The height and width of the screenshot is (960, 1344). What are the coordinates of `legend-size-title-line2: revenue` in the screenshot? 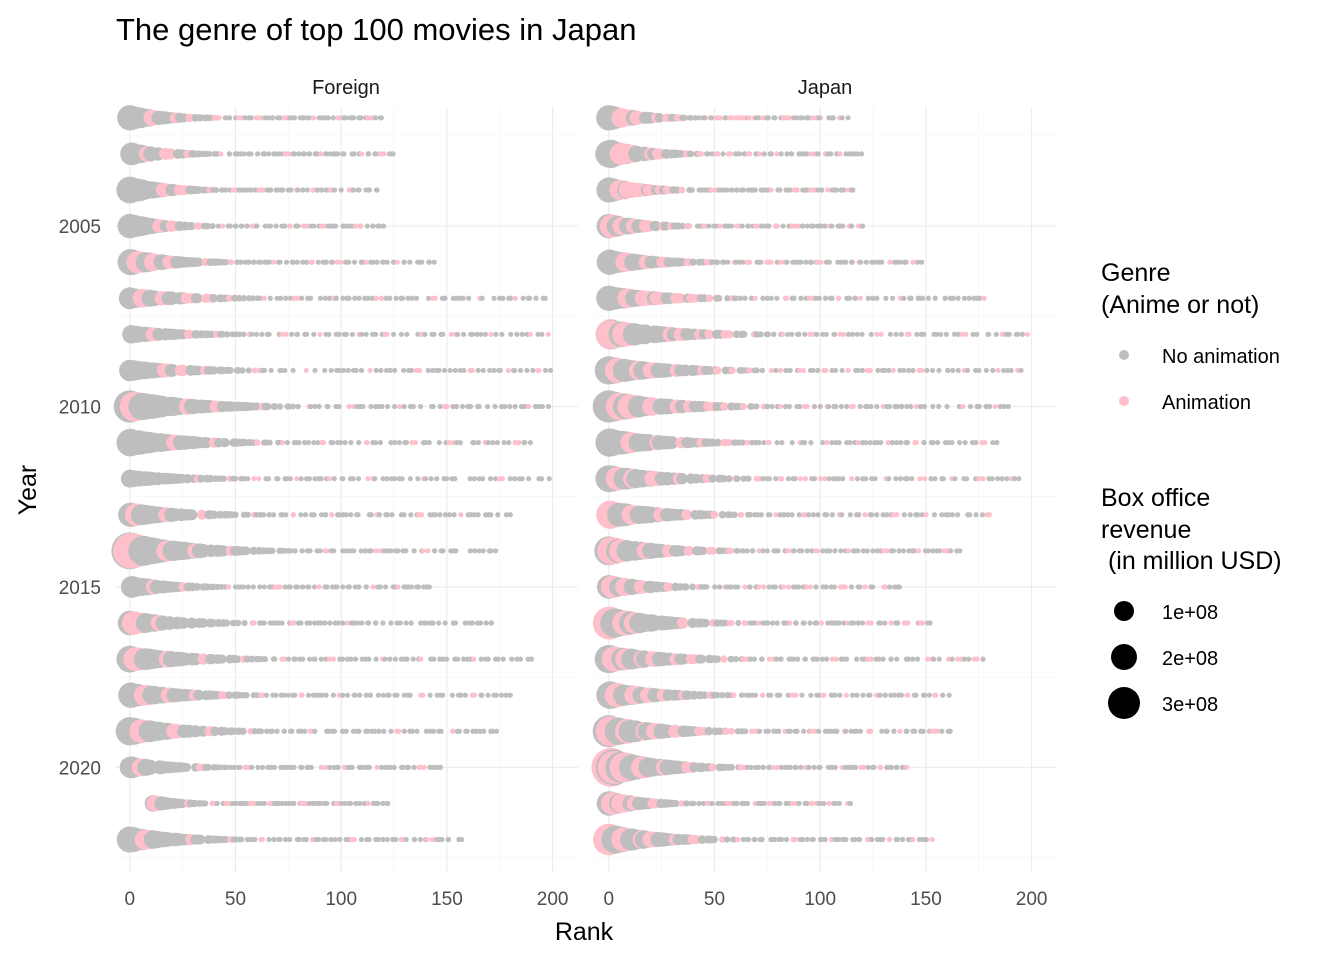 It's located at (1146, 530).